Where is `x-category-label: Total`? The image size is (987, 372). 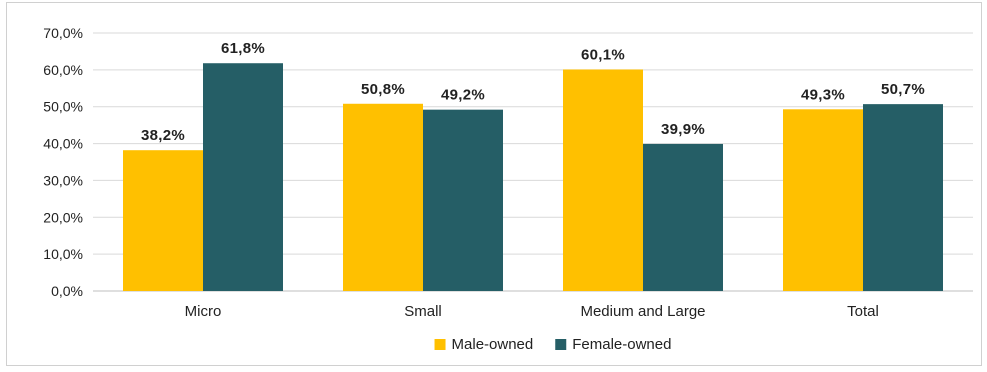 x-category-label: Total is located at coordinates (863, 311).